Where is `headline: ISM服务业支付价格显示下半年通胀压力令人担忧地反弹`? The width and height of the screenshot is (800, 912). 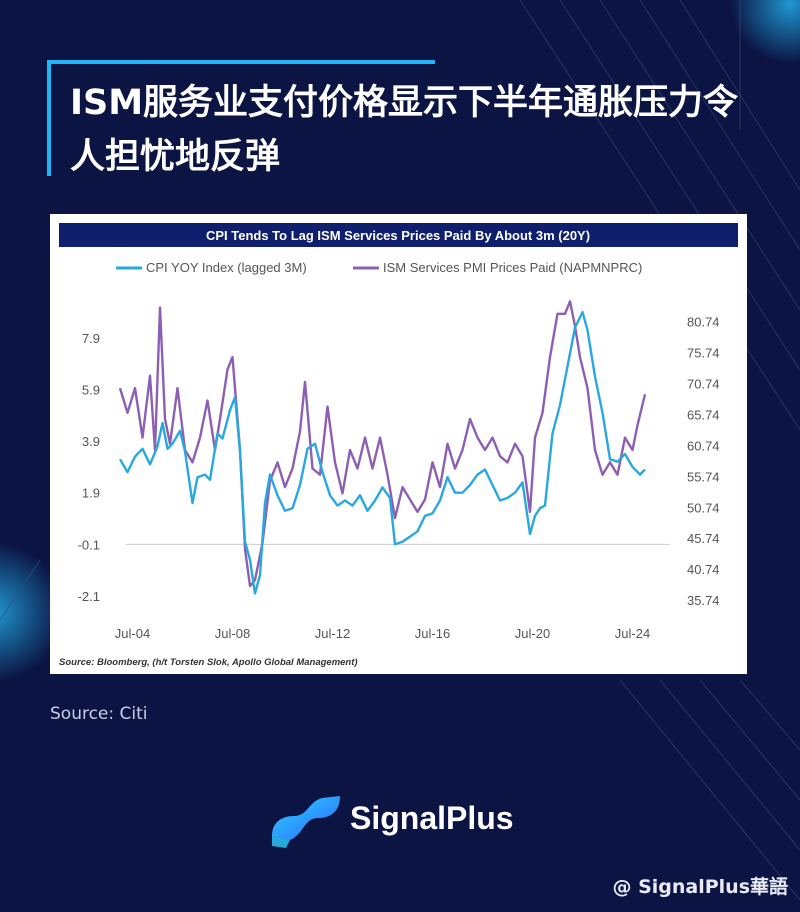
headline: ISM服务业支付价格显示下半年通胀压力令人担忧地反弹 is located at coordinates (404, 130).